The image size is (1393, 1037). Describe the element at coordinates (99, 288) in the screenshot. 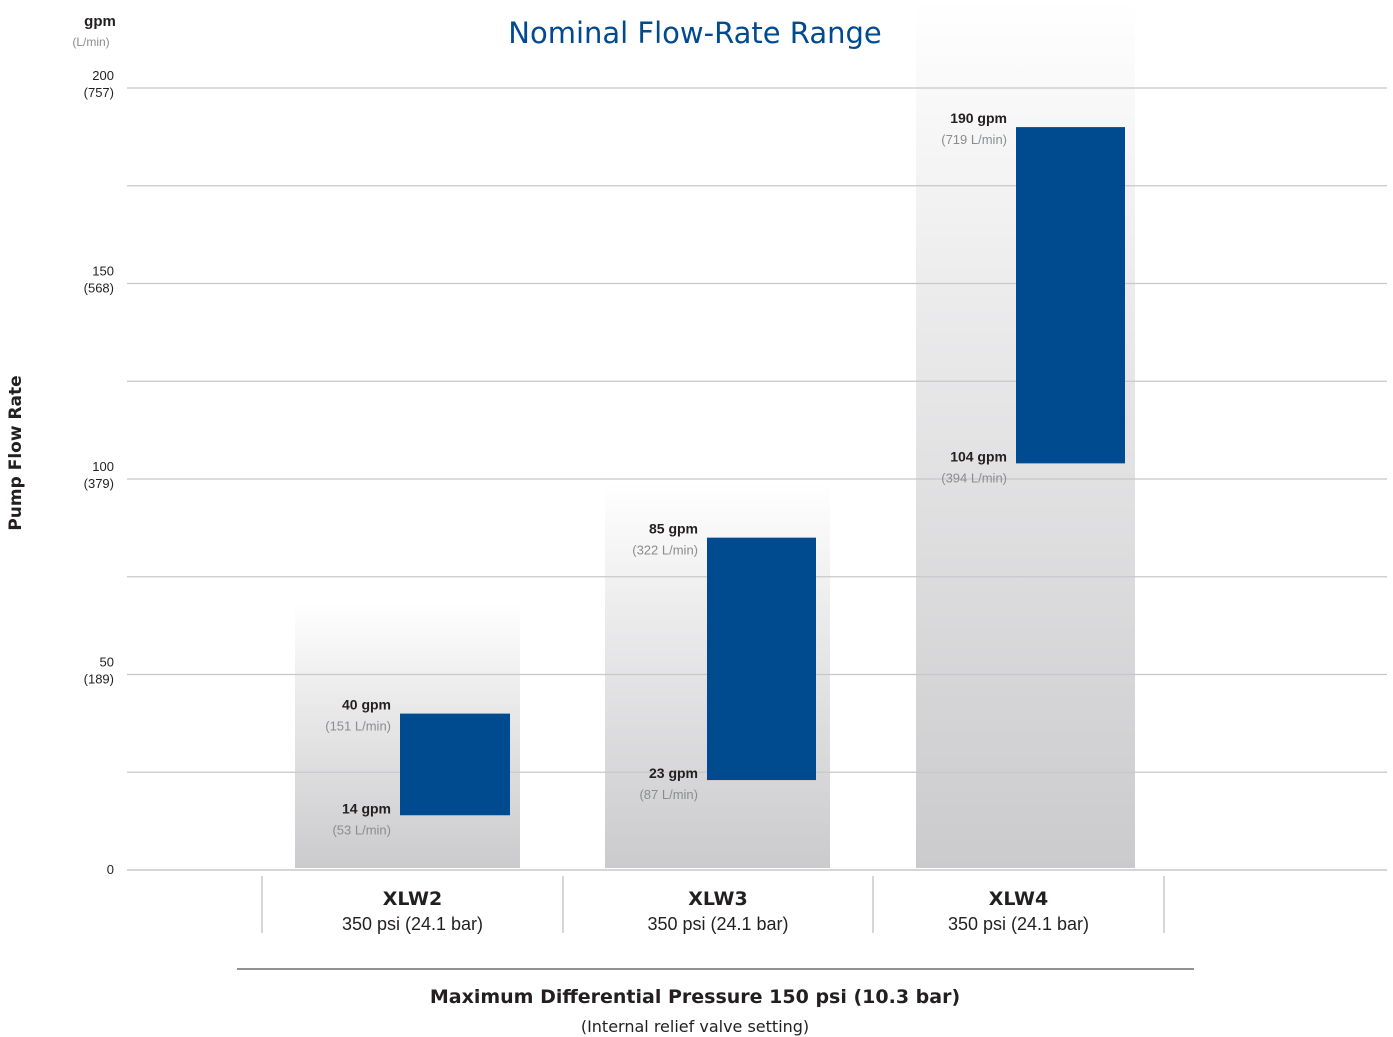

I see `y-tick-sublabel: (568)` at that location.